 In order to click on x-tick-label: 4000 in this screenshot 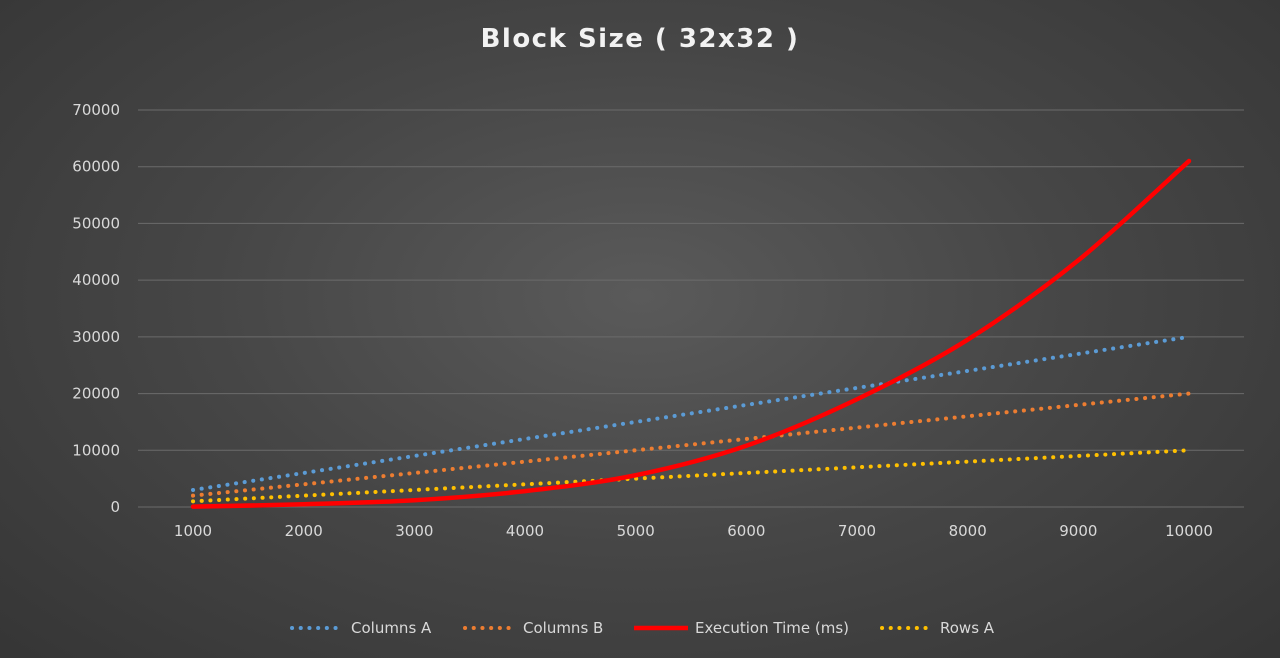, I will do `click(525, 531)`.